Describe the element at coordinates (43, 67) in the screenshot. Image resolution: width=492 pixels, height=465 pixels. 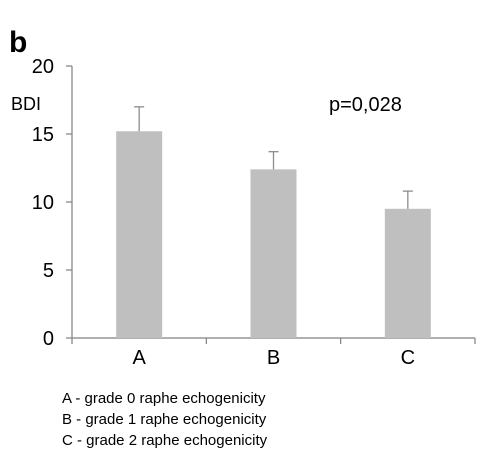
I see `y-tick-label: 20` at that location.